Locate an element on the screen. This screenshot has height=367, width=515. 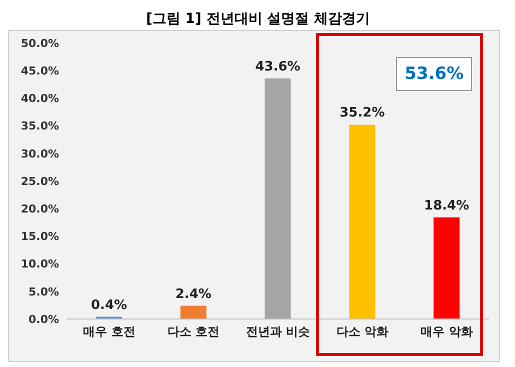
y-tick-label: 5.0% is located at coordinates (43, 291).